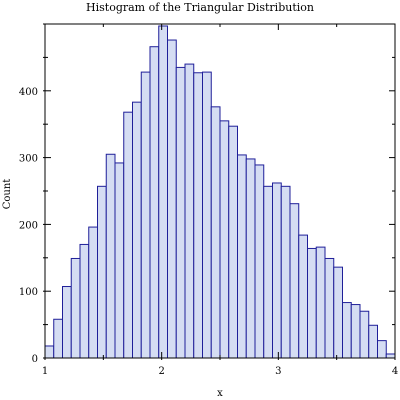 Image resolution: width=400 pixels, height=400 pixels. Describe the element at coordinates (28, 225) in the screenshot. I see `y-tick-label: 200` at that location.